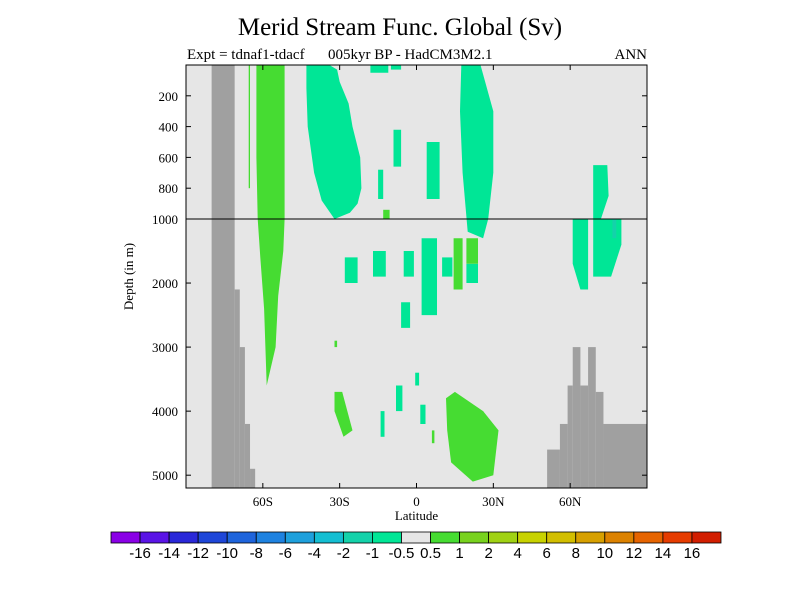  What do you see at coordinates (128, 276) in the screenshot?
I see `y-axis-label: Depth (in m)` at bounding box center [128, 276].